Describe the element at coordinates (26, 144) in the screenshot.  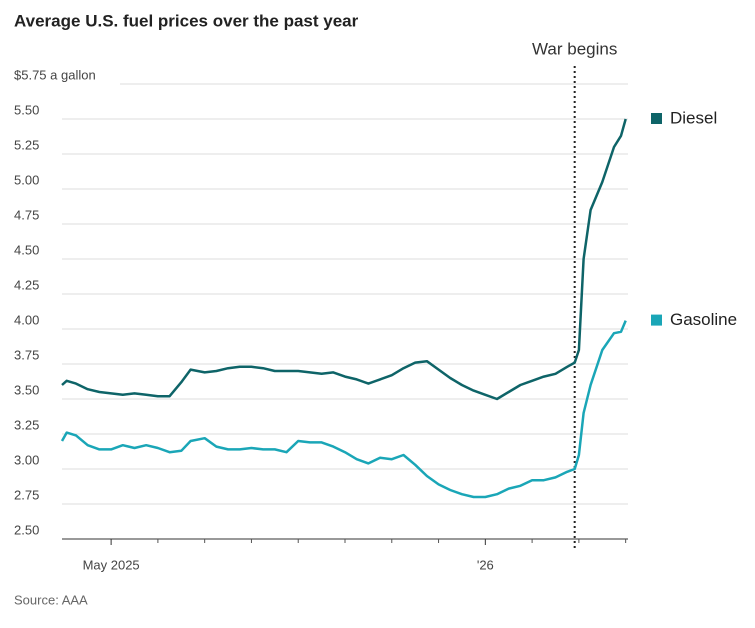
I see `y-tick-label: 5.25` at that location.